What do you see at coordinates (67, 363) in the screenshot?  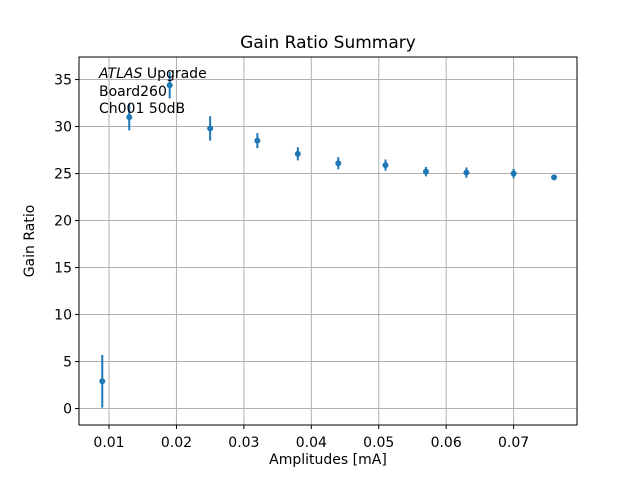 I see `y-tick-label: 5` at bounding box center [67, 363].